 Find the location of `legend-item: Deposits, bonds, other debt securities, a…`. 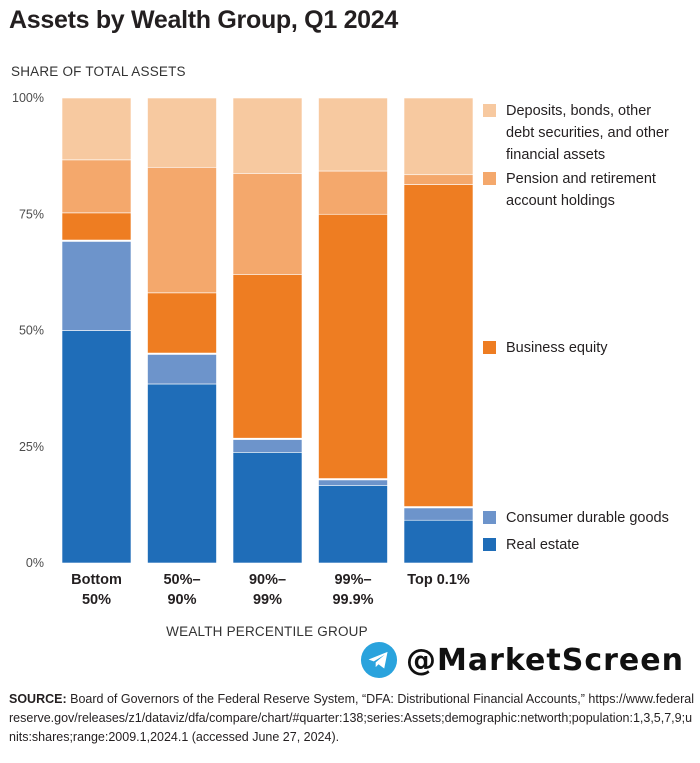

legend-item: Deposits, bonds, other debt securities, a… is located at coordinates (576, 133).